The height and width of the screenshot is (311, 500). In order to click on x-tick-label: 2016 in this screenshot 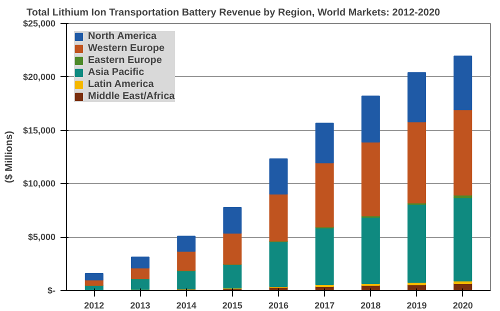, I will do `click(278, 305)`.